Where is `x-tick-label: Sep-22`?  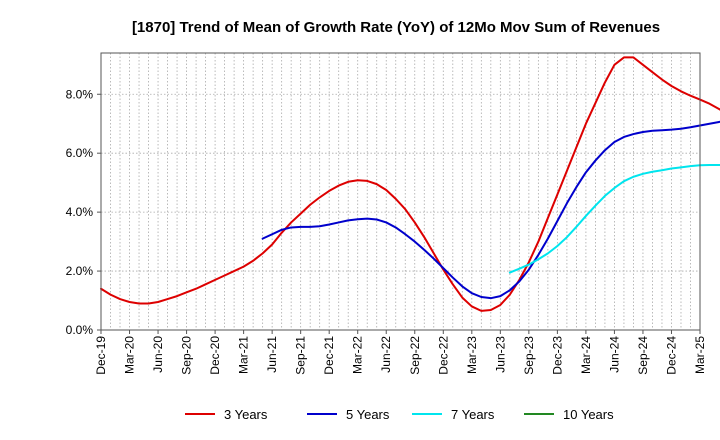
x-tick-label: Sep-22 is located at coordinates (415, 355).